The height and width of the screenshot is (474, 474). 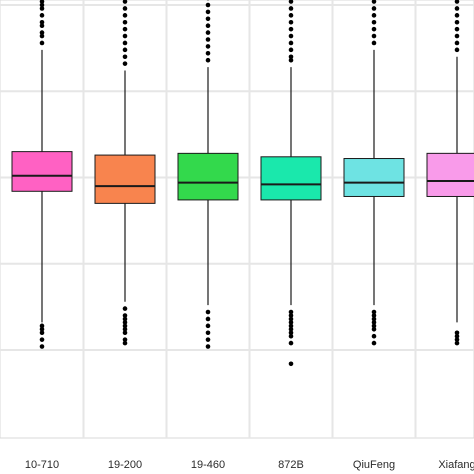 I want to click on x-tick-label: 19-200, so click(x=125, y=465).